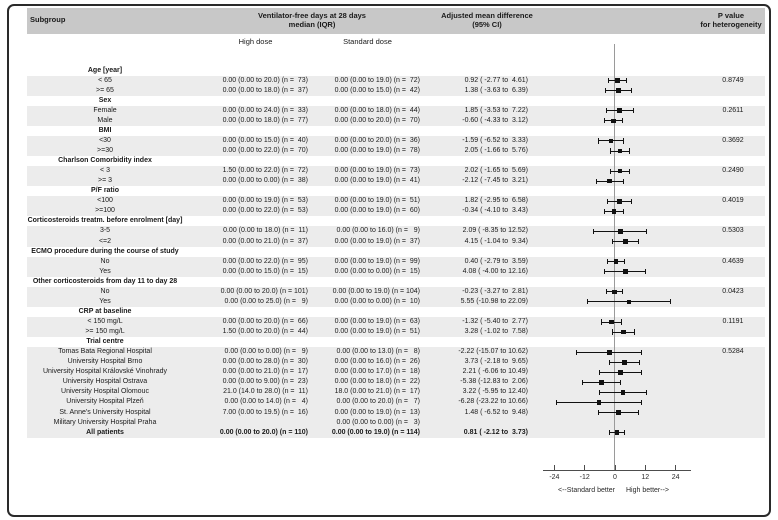  I want to click on adjusted-mean-difference-value: -0.23 ( -3.27 to 2.81), so click(495, 291).